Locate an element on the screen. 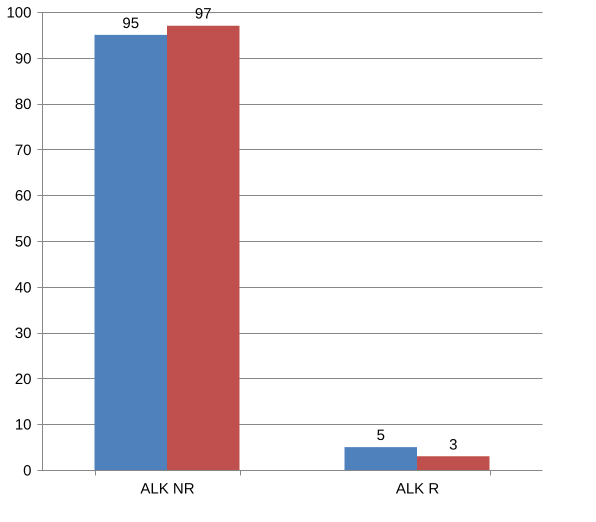 Image resolution: width=596 pixels, height=522 pixels. y-tick-label: 20 is located at coordinates (23, 379).